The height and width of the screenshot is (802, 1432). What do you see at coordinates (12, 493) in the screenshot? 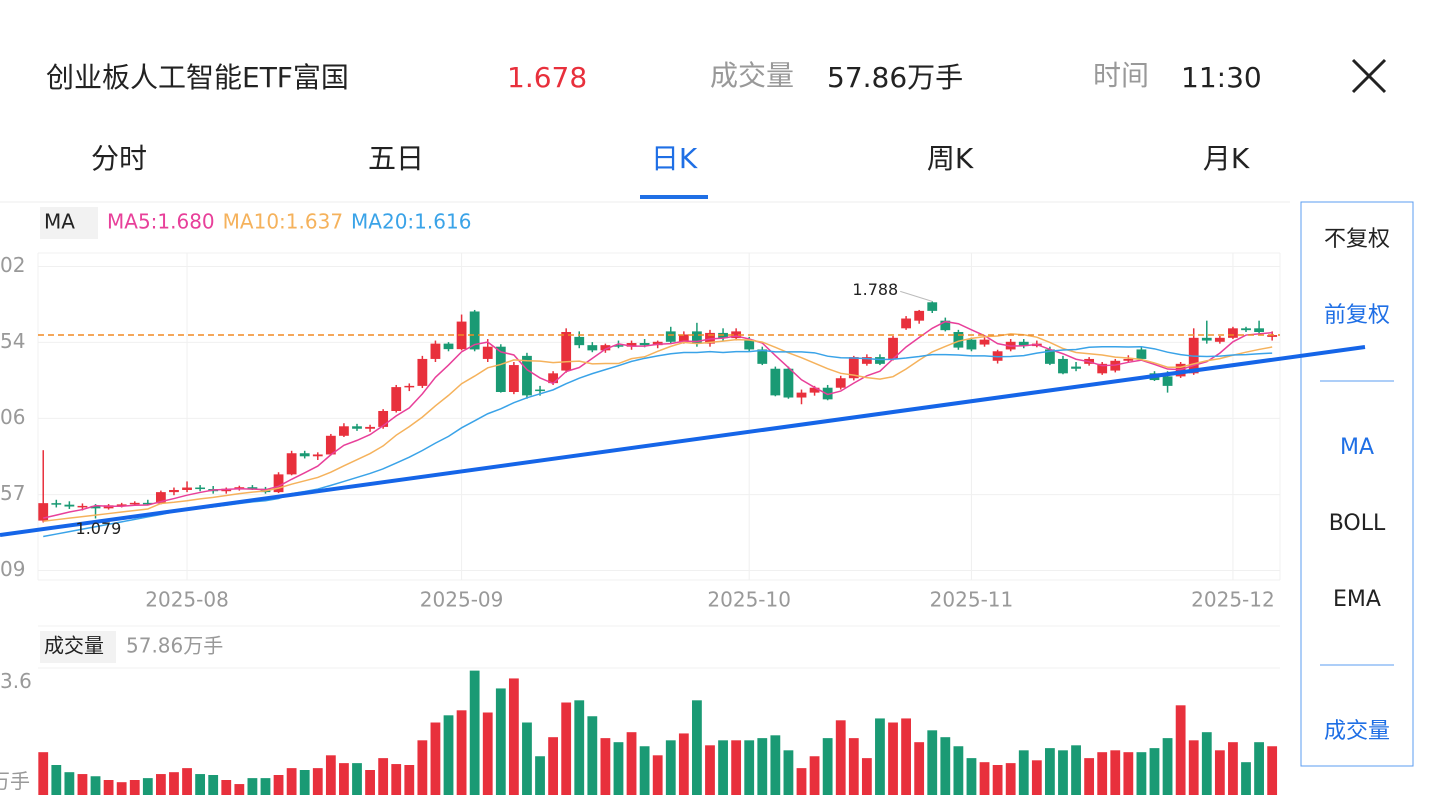
I see `y-tick-label: 57` at bounding box center [12, 493].